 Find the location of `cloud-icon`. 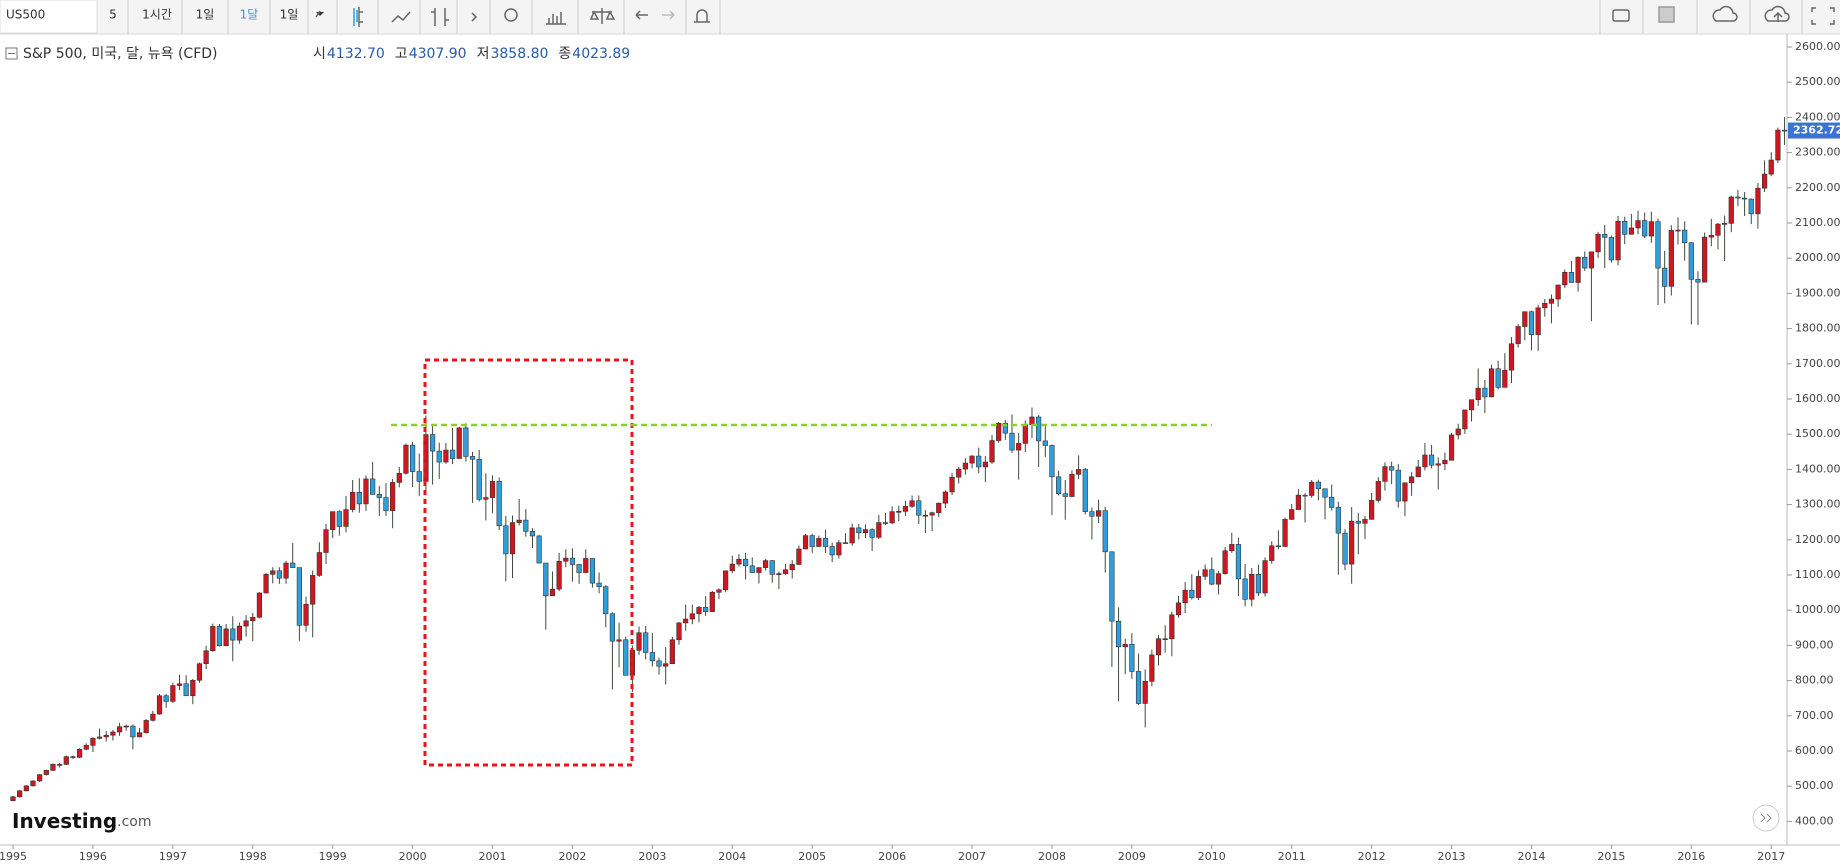

cloud-icon is located at coordinates (1725, 13).